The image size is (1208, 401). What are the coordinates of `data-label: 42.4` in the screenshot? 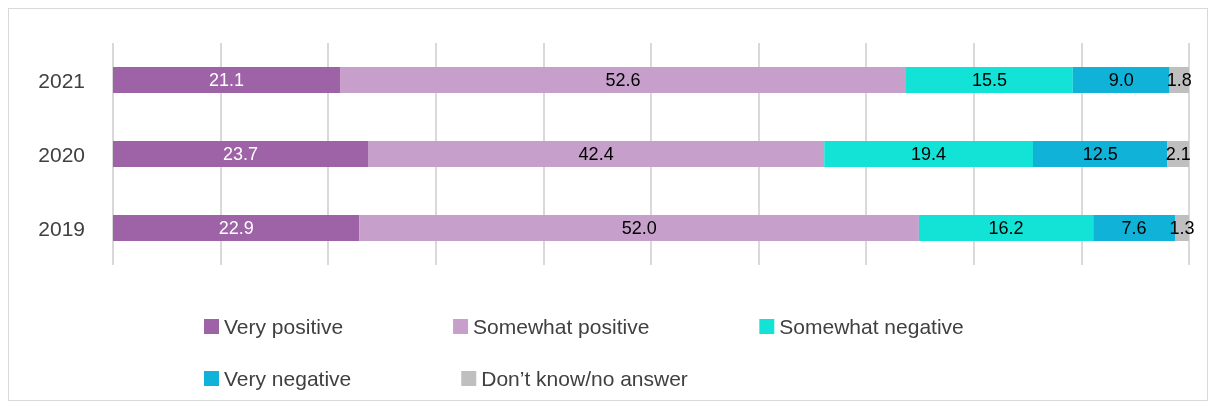 It's located at (596, 154).